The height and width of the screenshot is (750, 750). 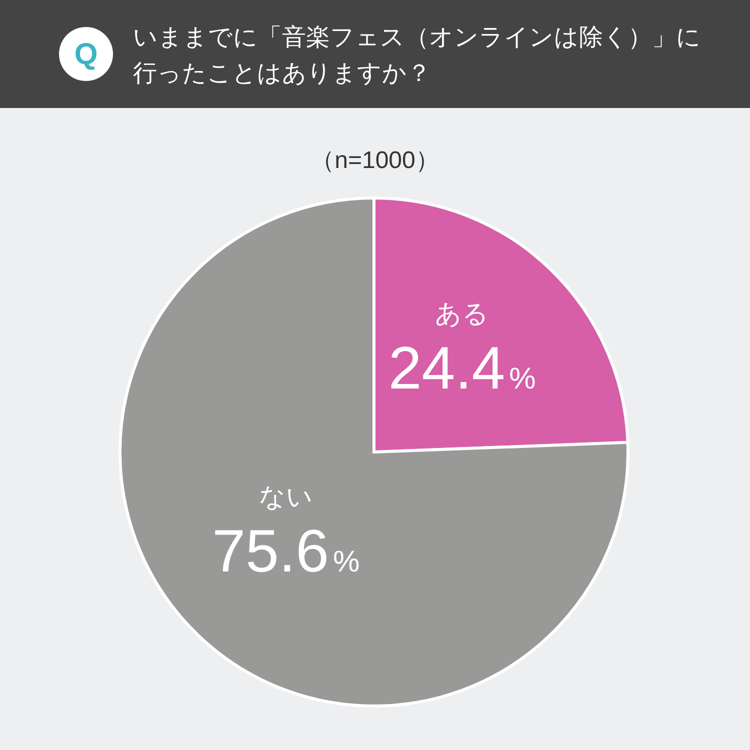 What do you see at coordinates (86, 54) in the screenshot?
I see `text: Q` at bounding box center [86, 54].